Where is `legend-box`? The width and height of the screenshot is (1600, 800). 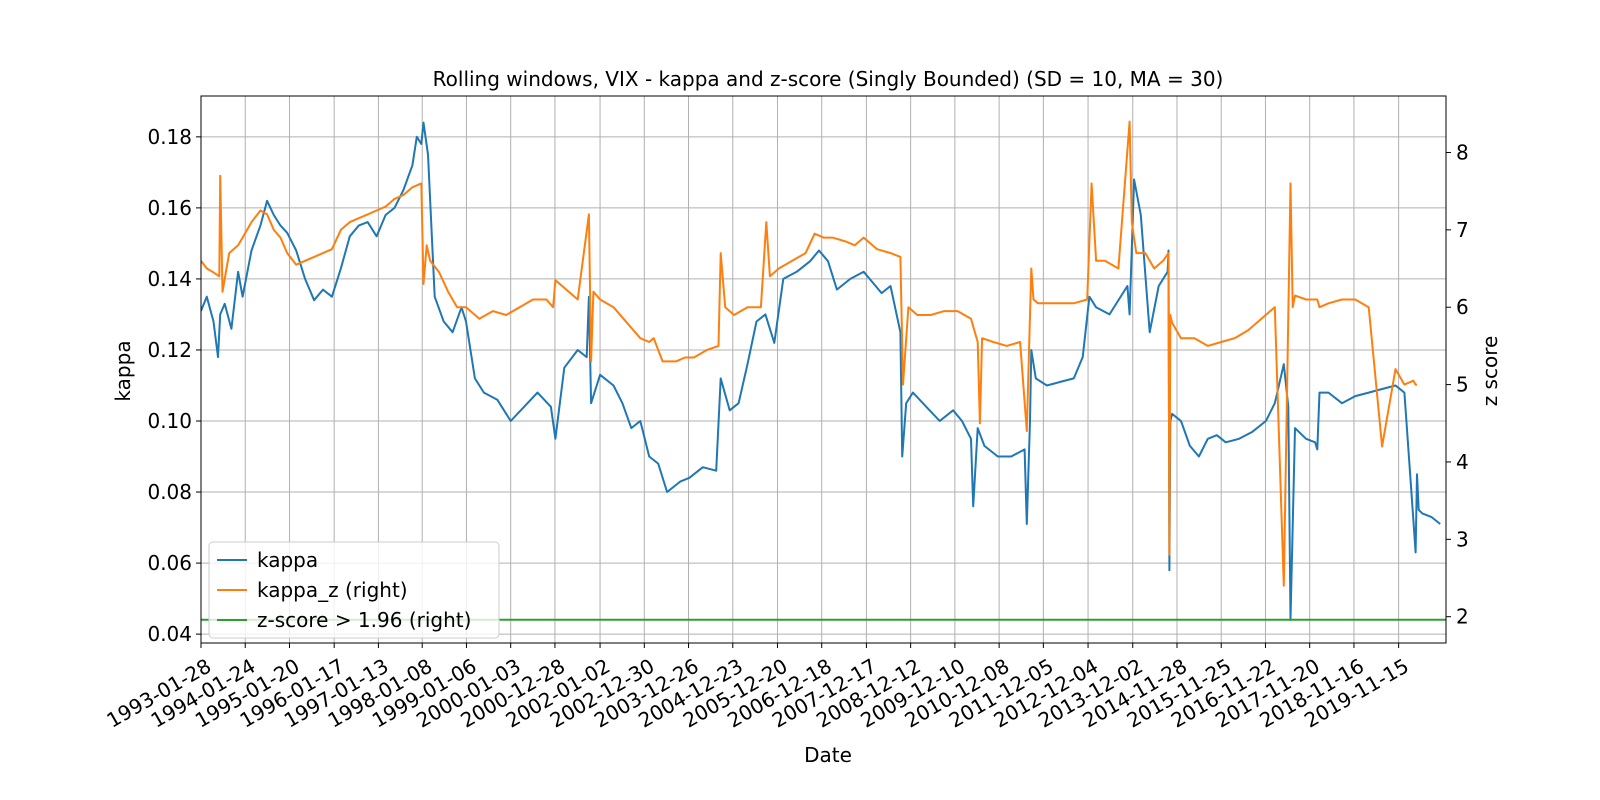
legend-box is located at coordinates (354, 590).